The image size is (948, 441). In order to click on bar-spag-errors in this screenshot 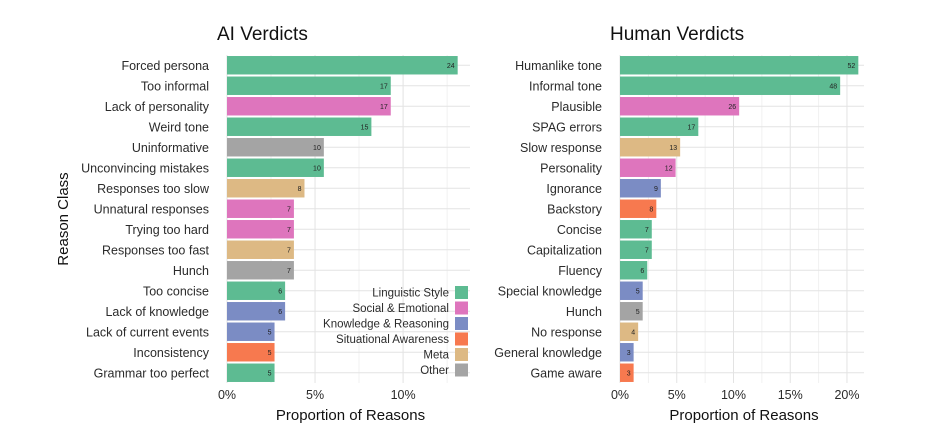, I will do `click(659, 126)`.